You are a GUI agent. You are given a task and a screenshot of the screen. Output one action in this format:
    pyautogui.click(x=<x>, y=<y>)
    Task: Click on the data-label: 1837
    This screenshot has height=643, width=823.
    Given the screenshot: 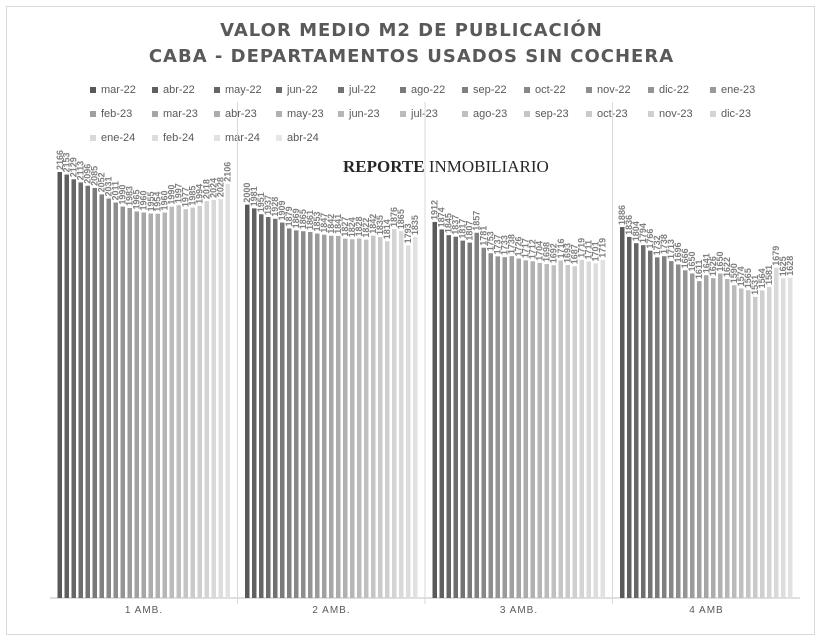 What is the action you would take?
    pyautogui.click(x=456, y=225)
    